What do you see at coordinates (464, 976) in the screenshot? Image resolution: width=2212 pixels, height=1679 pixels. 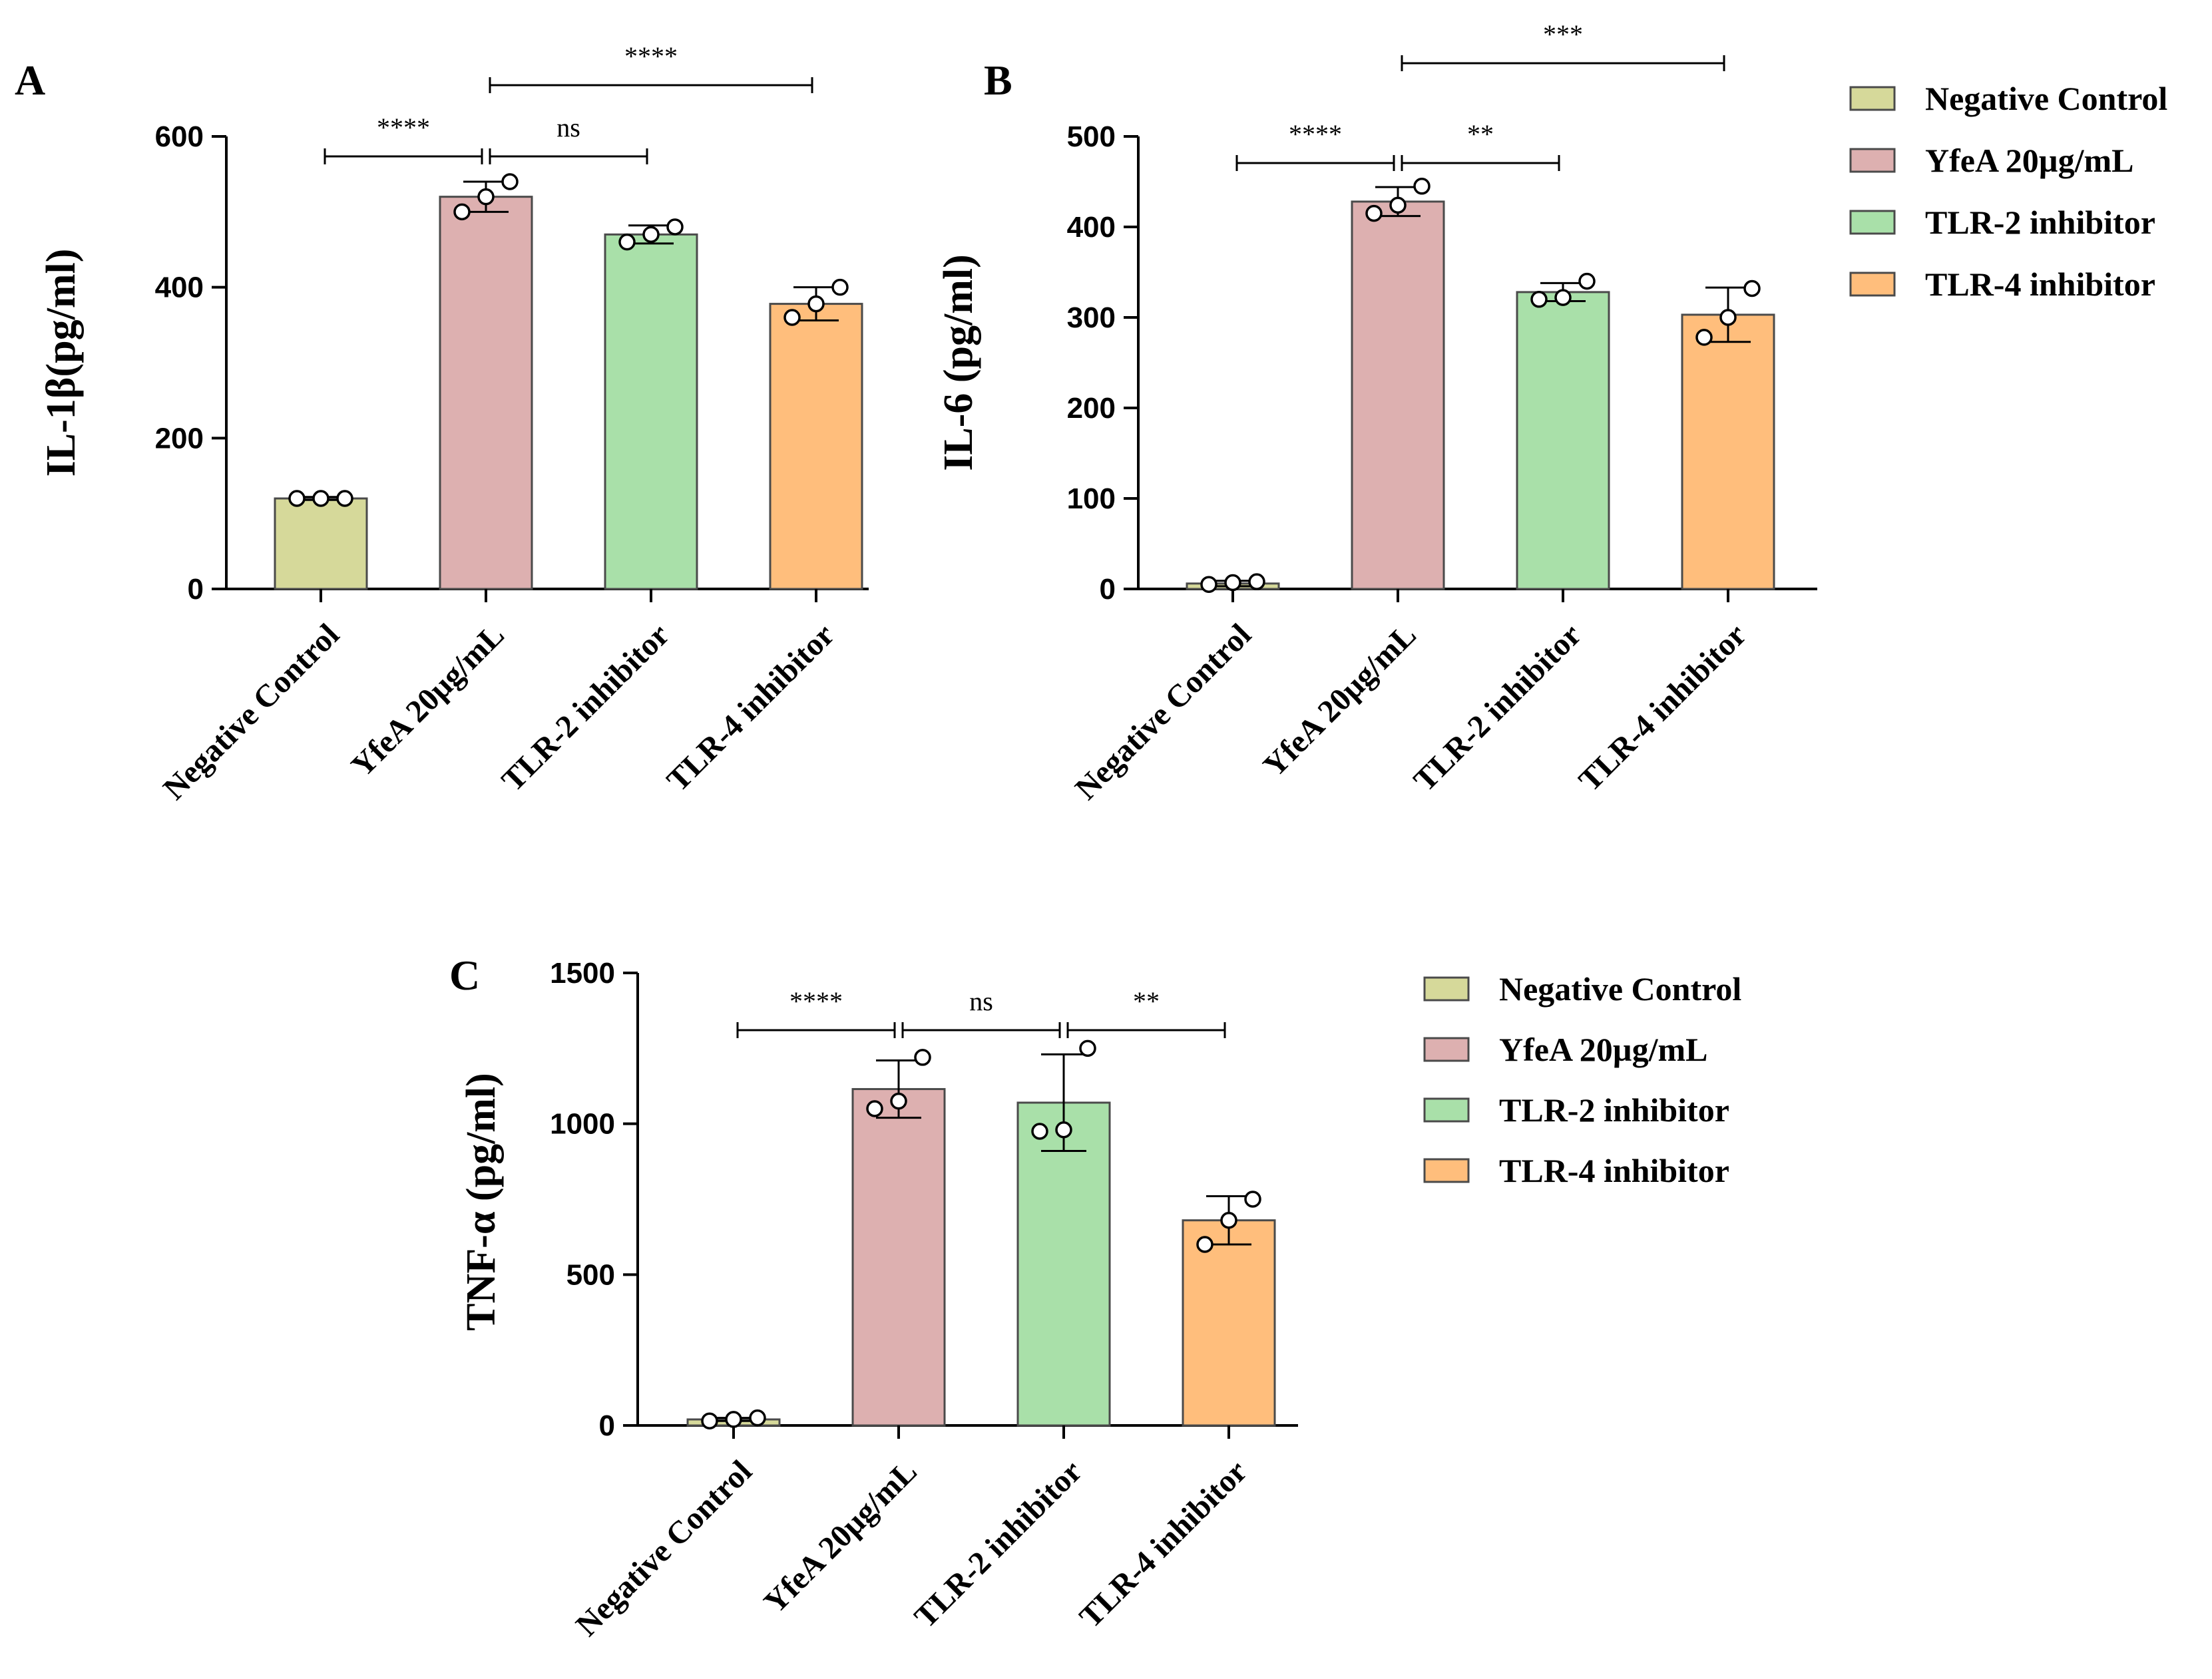 I see `panel-letter: C` at bounding box center [464, 976].